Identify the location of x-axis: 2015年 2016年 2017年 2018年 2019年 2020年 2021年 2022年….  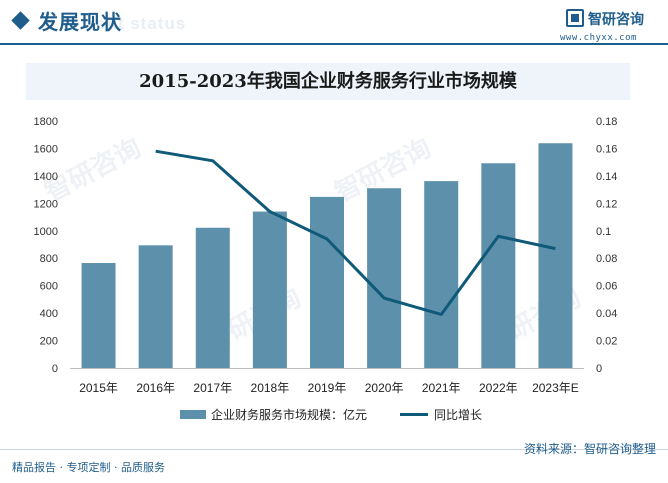
(329, 388).